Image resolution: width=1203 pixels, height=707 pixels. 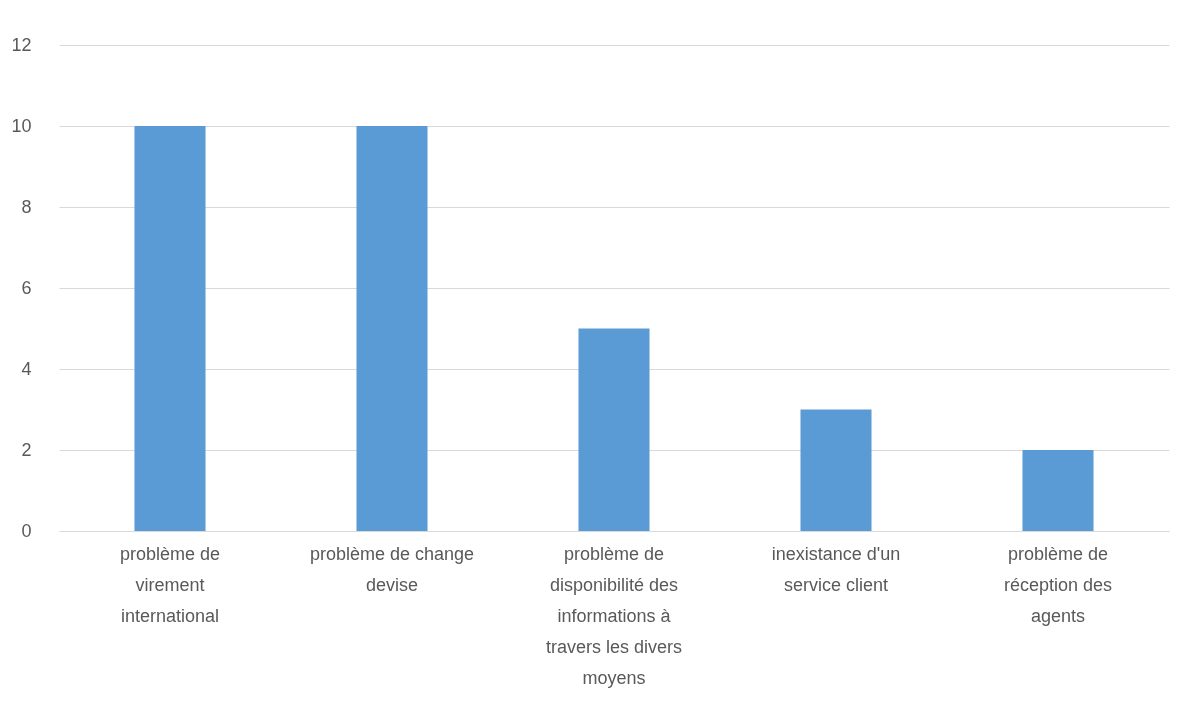 I want to click on y-tick-label: 4, so click(x=26, y=368).